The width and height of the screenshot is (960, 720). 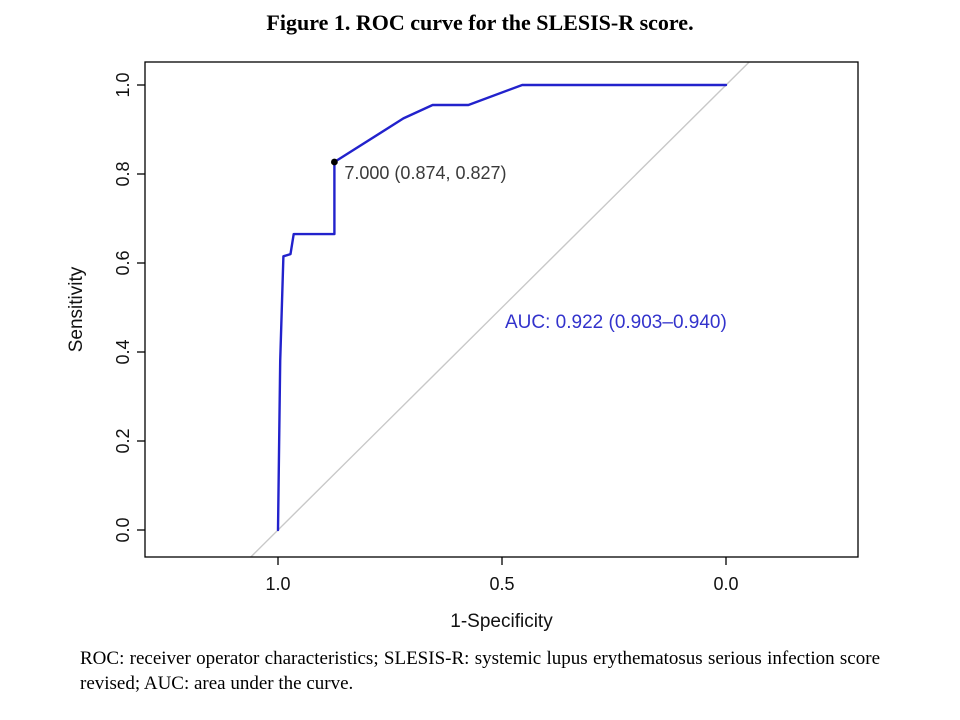 I want to click on threshold-label: 7.000 (0.874, 0.827), so click(x=425, y=173).